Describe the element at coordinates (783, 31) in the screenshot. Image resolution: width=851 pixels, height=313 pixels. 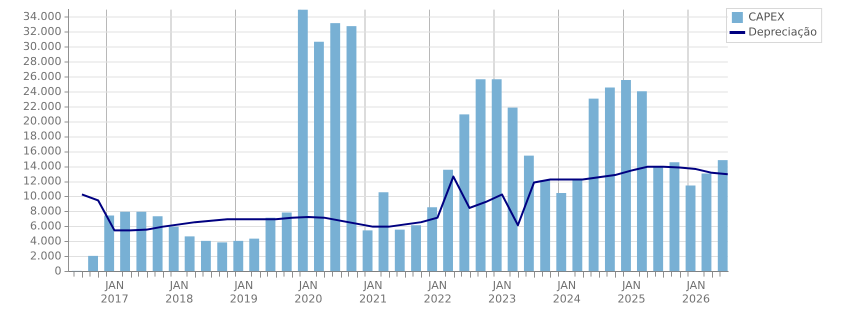
I see `legend-label: Depreciação` at that location.